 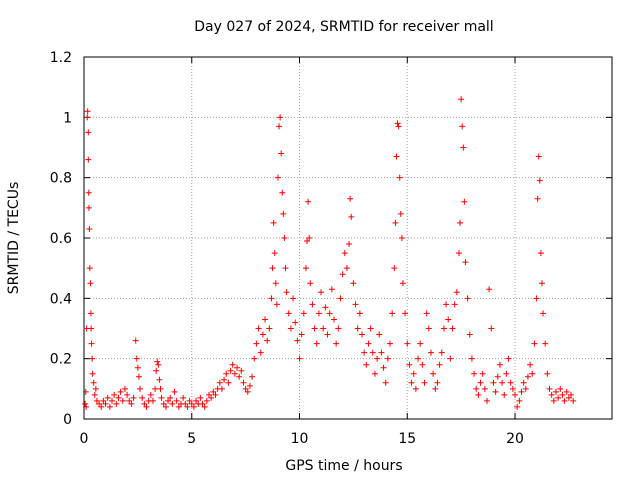 I want to click on y-tick-label: 0, so click(x=67, y=420).